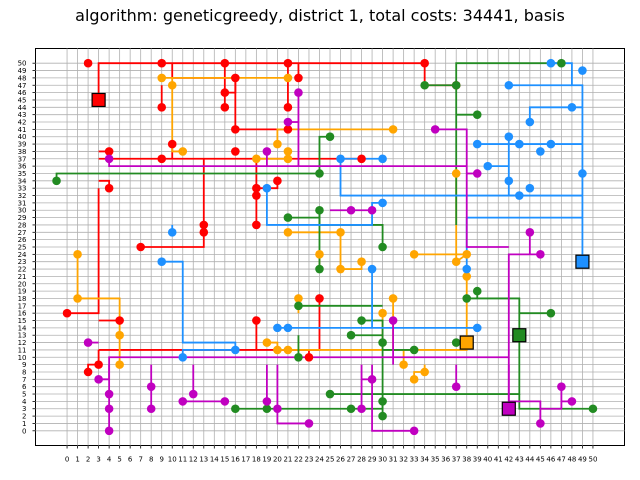 The height and width of the screenshot is (480, 640). I want to click on x-tick-label: 31, so click(393, 460).